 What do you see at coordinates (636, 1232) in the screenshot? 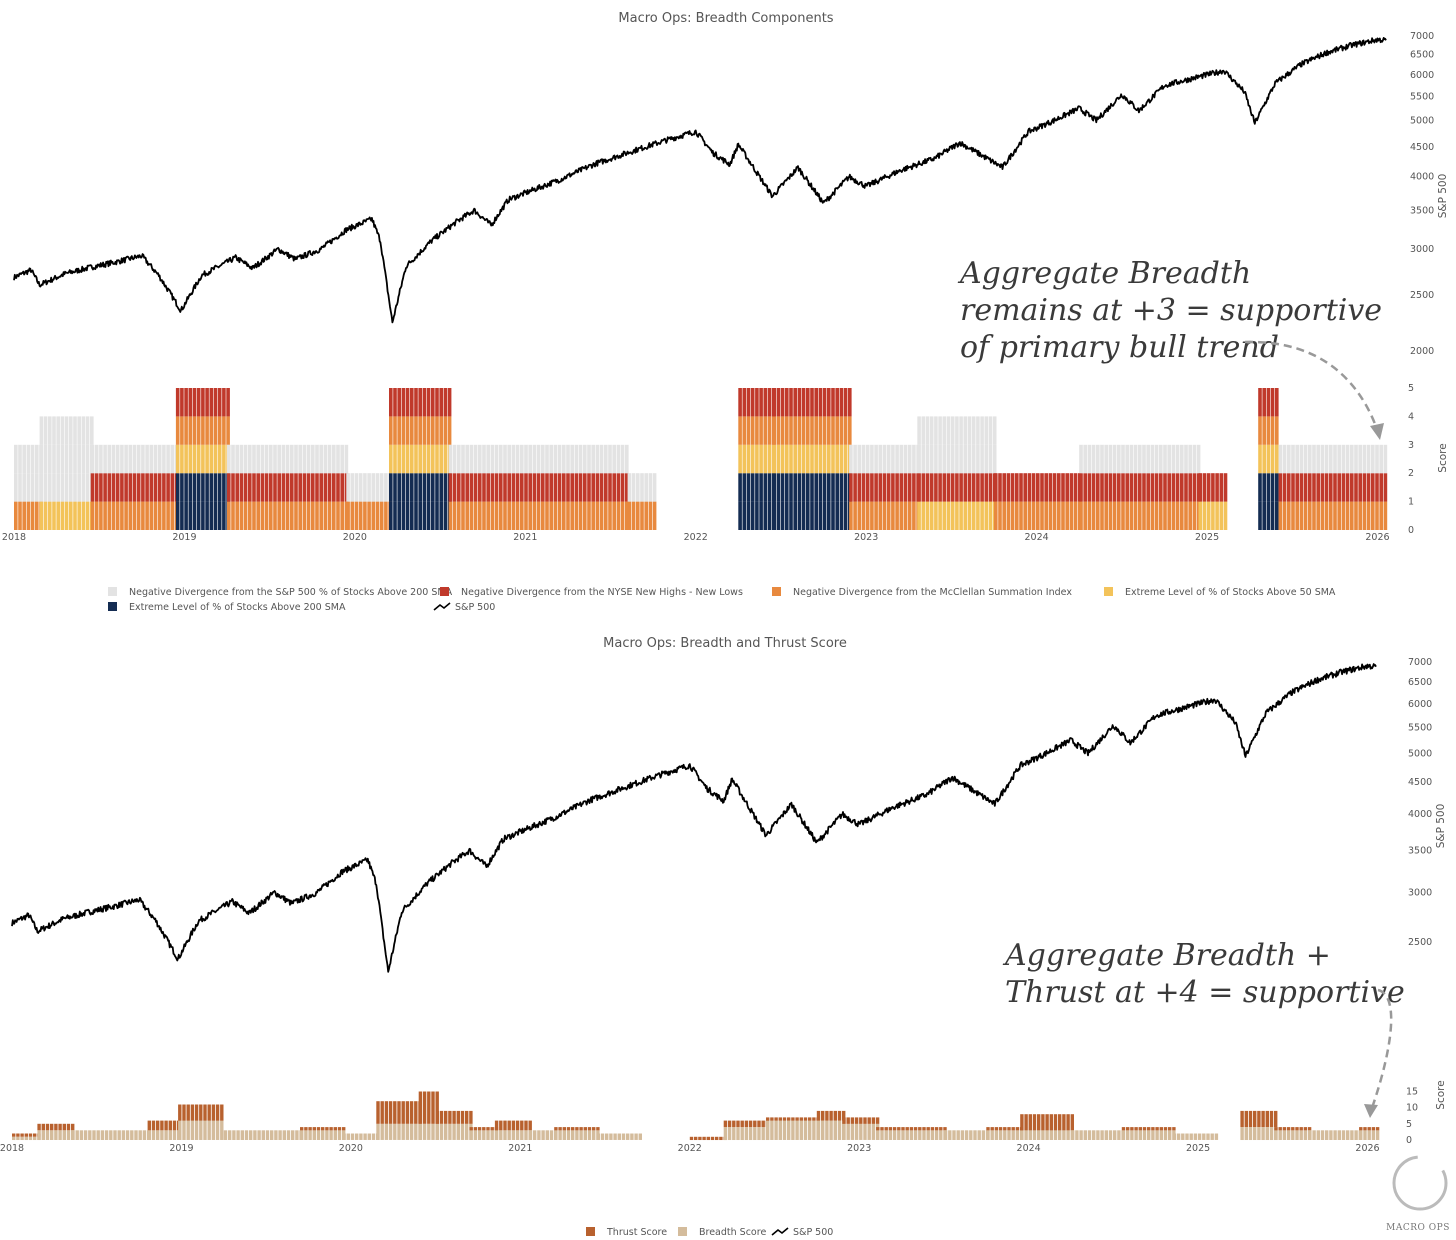
I see `legend-label: Thrust Score` at bounding box center [636, 1232].